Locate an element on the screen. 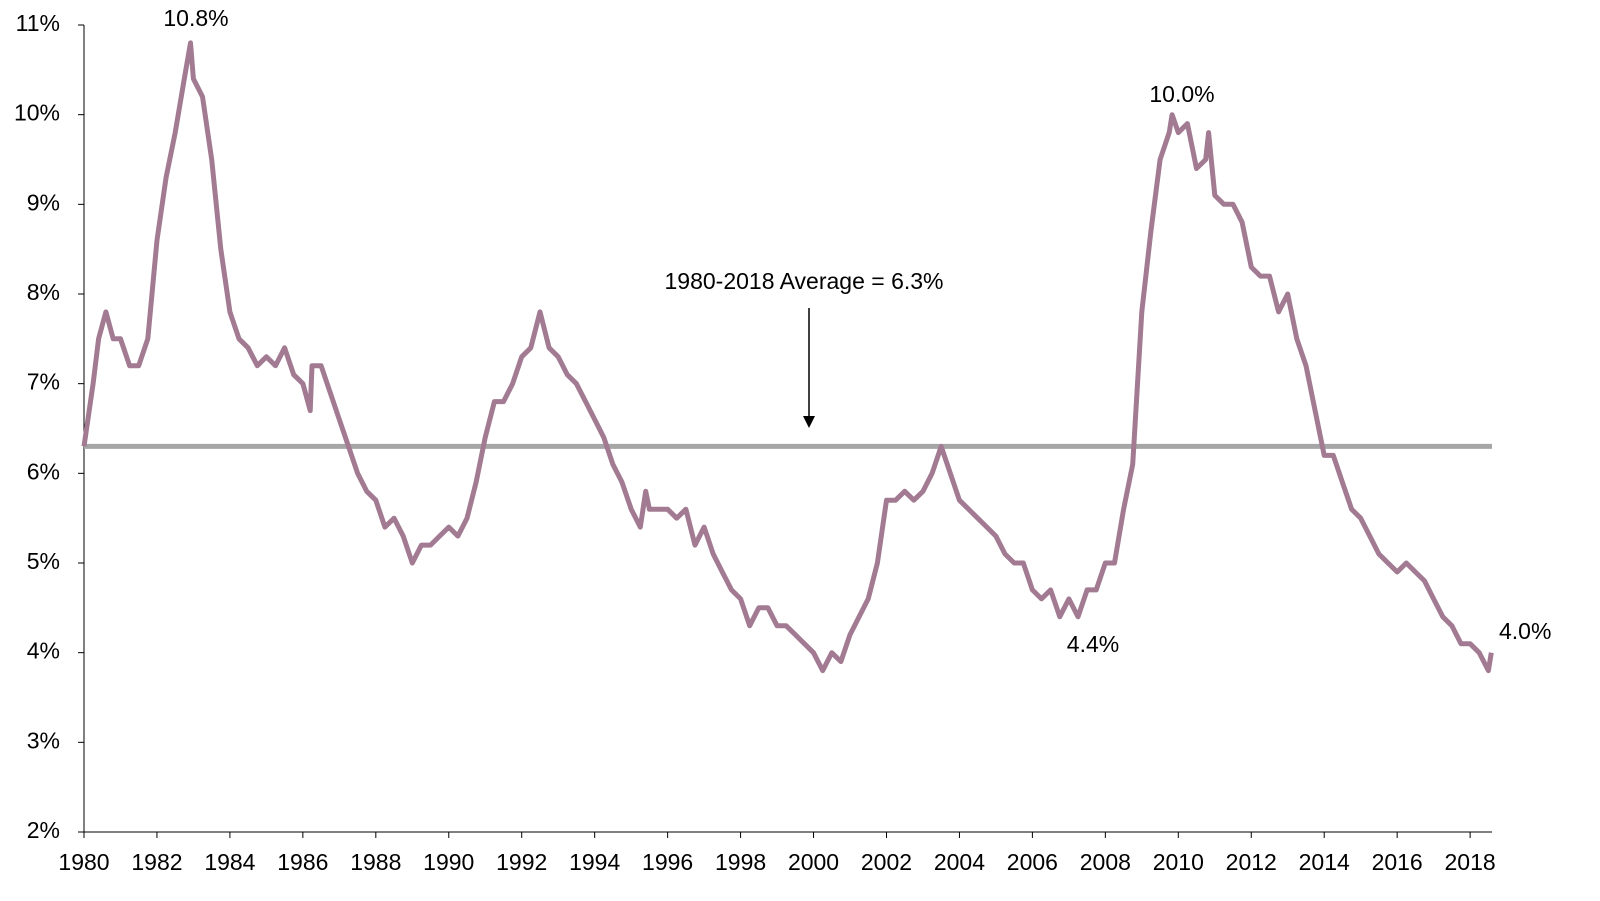 This screenshot has height=901, width=1600. x-tick-label: 1984 is located at coordinates (229, 862).